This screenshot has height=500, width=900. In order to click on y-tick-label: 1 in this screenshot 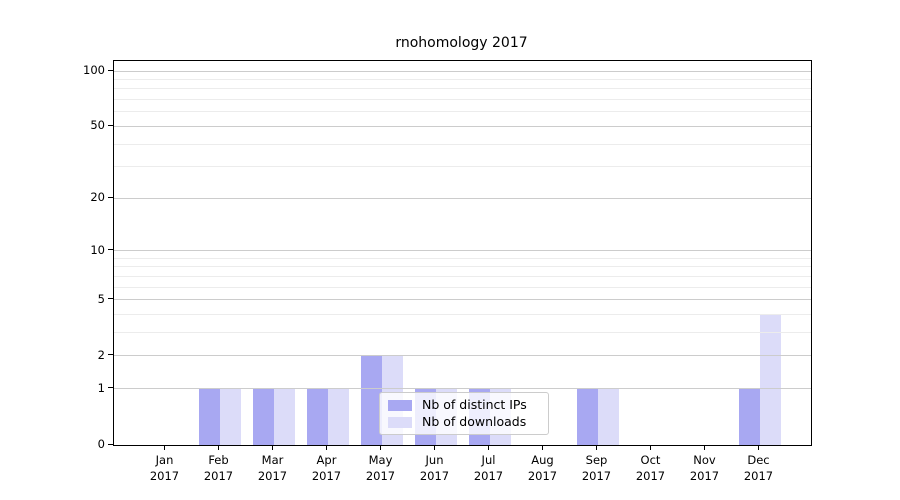, I will do `click(101, 387)`.